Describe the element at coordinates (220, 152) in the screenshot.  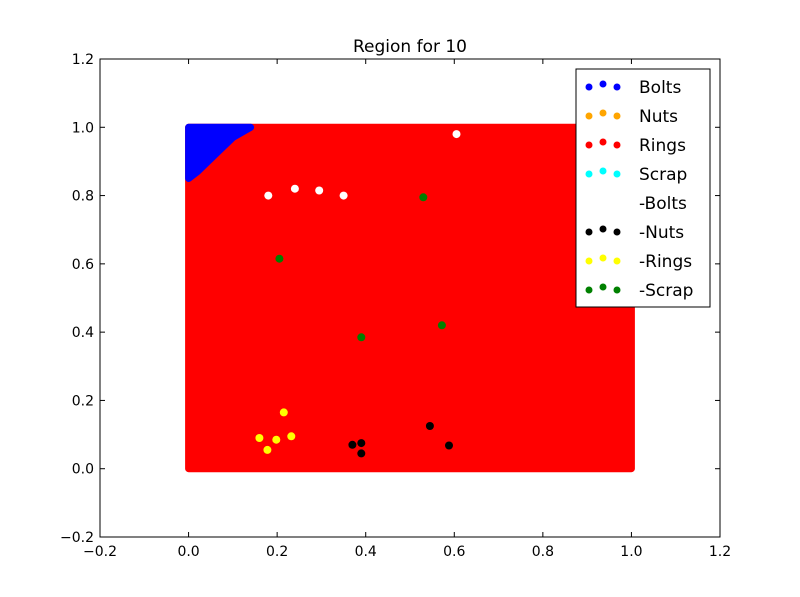
I see `region-bolts` at that location.